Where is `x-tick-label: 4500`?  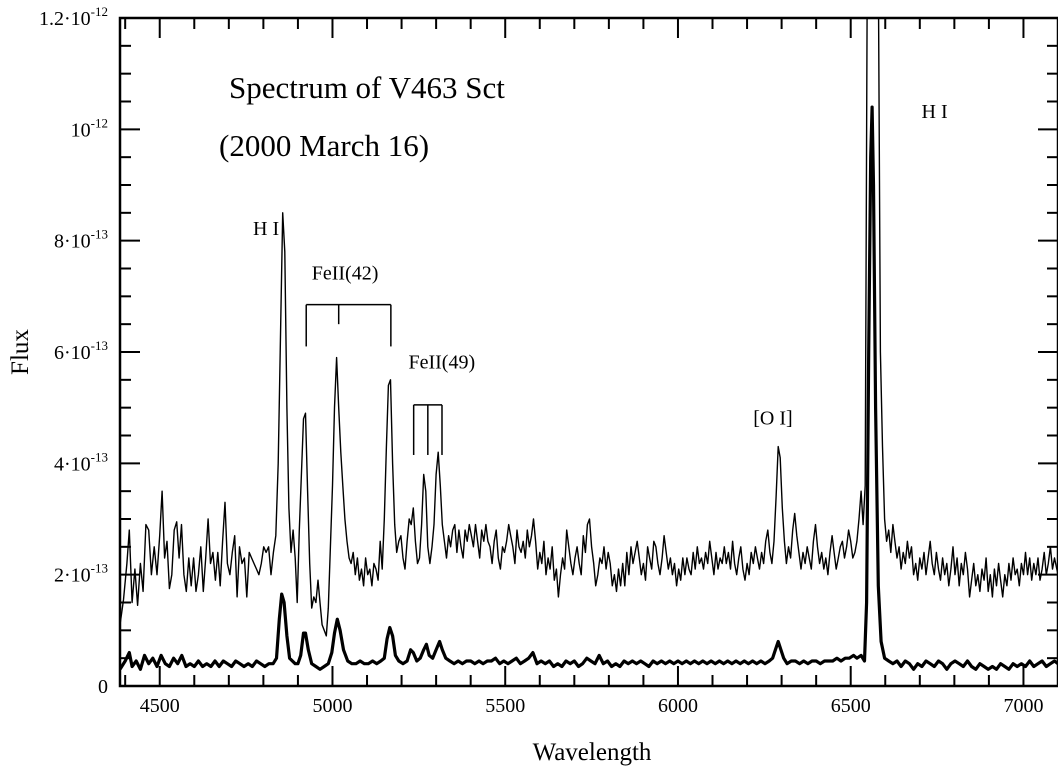
x-tick-label: 4500 is located at coordinates (160, 706).